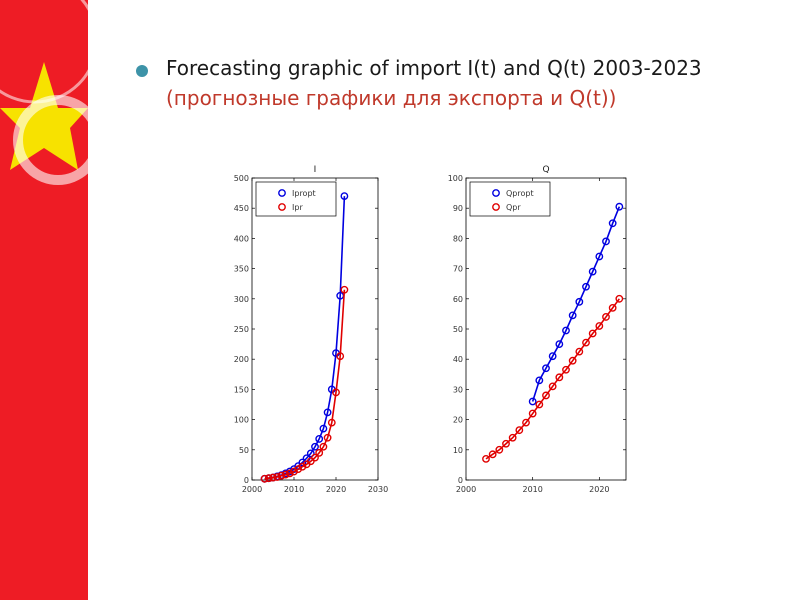 The width and height of the screenshot is (800, 600). Describe the element at coordinates (297, 207) in the screenshot. I see `legend-label: Ipr` at that location.